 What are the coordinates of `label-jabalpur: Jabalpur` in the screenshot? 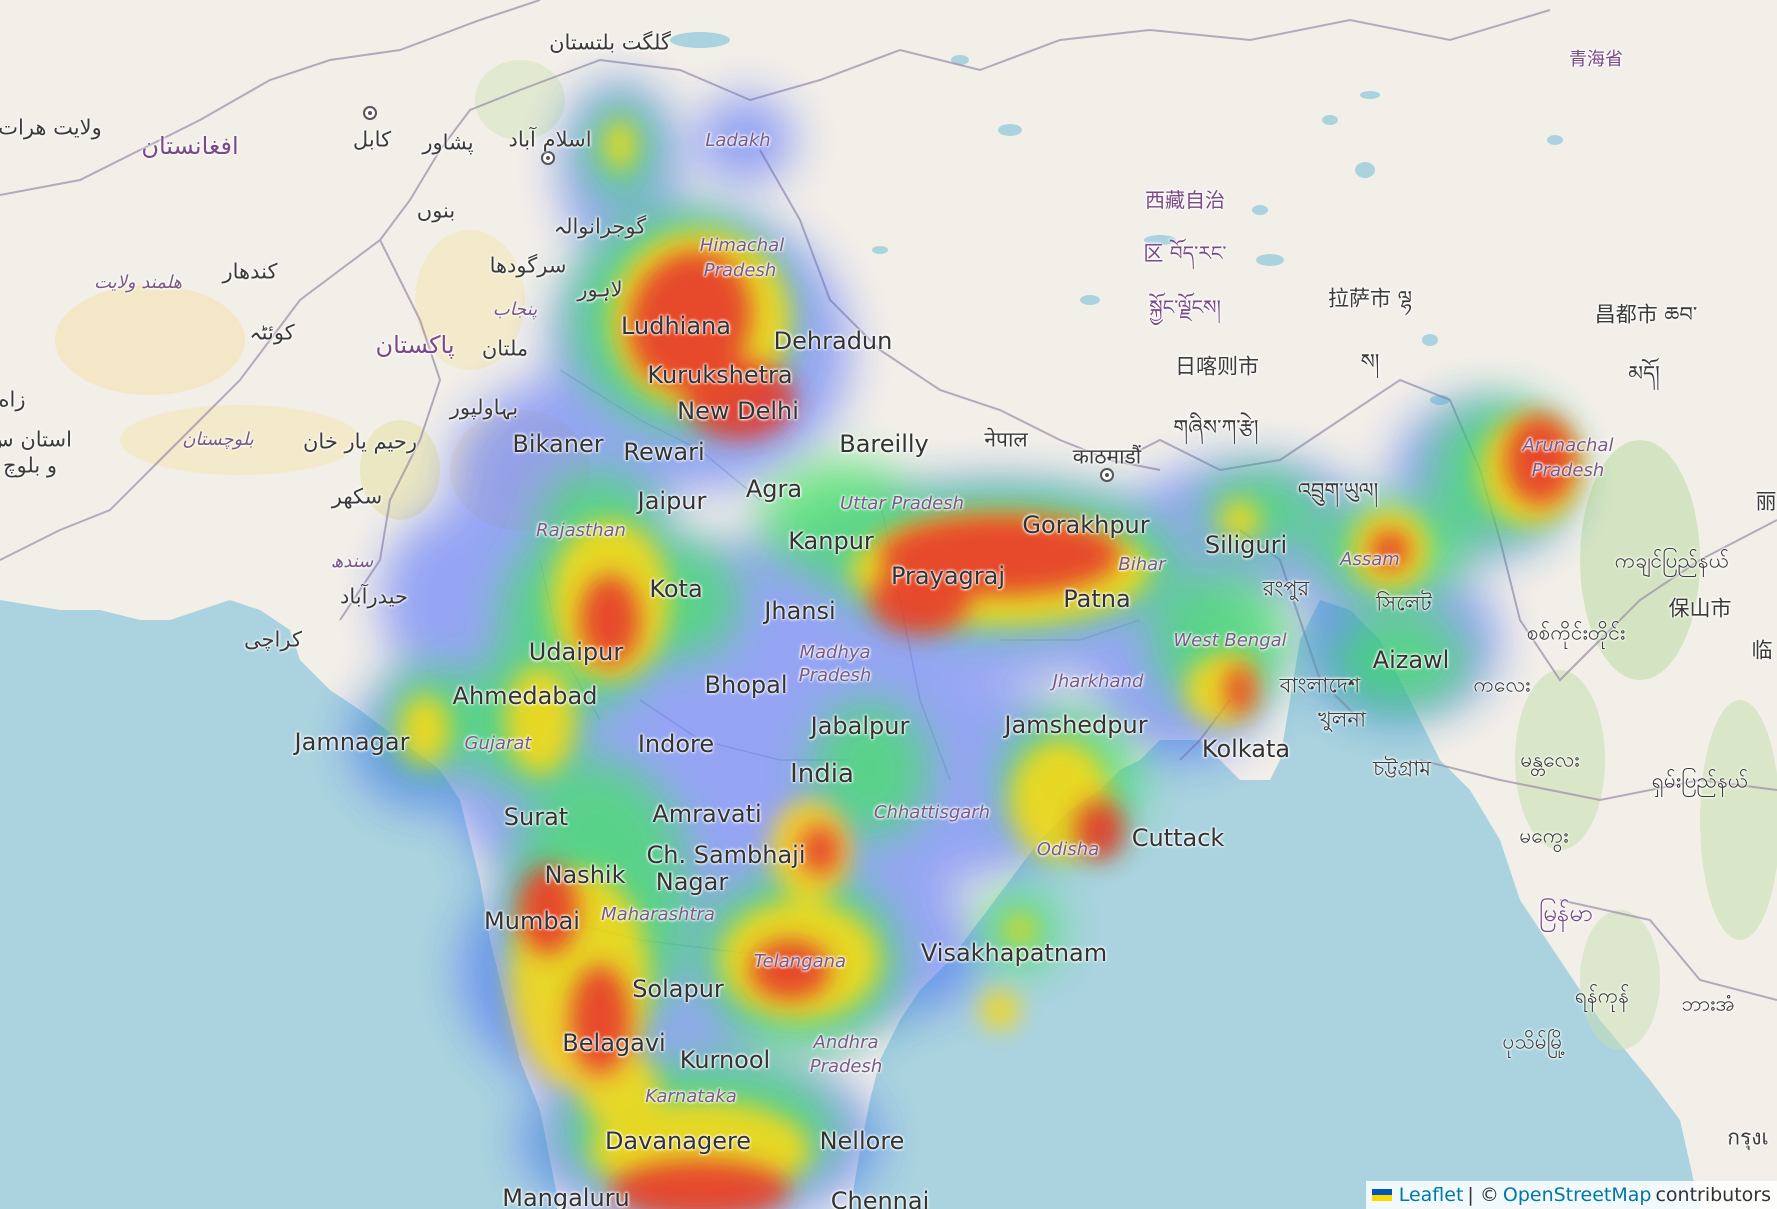 It's located at (860, 726).